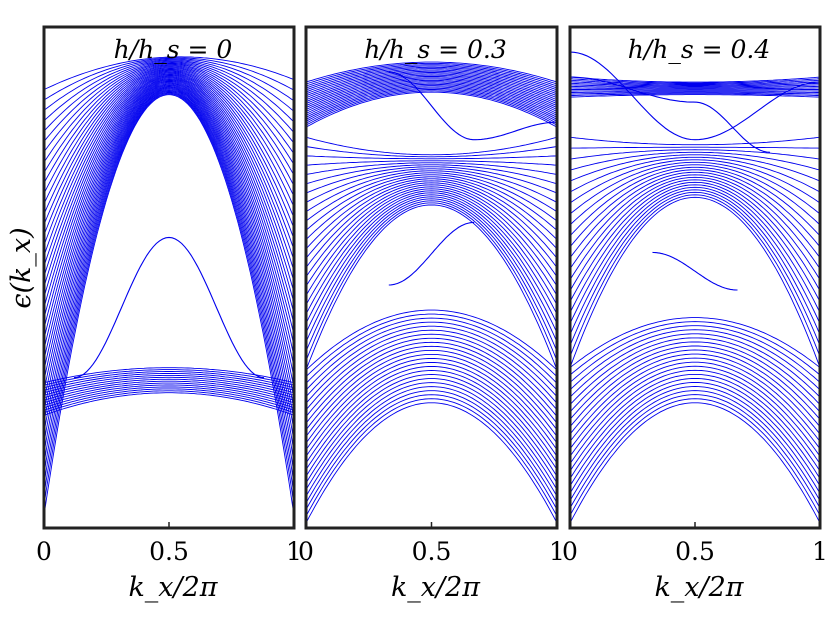 Image resolution: width=830 pixels, height=623 pixels. Describe the element at coordinates (306, 551) in the screenshot. I see `panel-1-xtick-label-0: 0` at that location.